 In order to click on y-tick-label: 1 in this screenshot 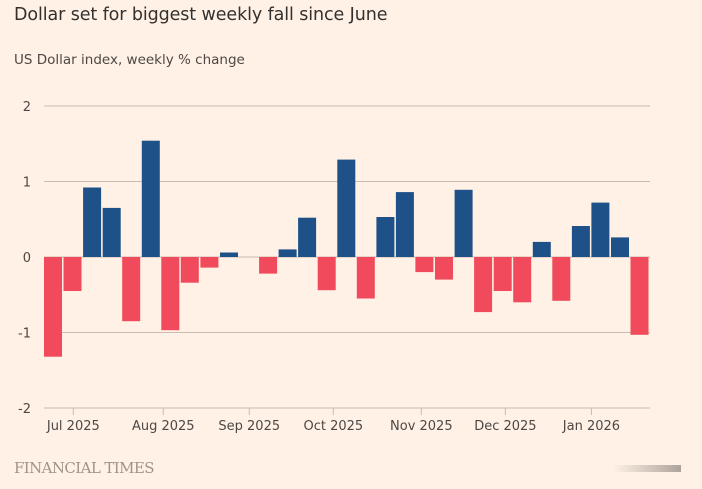, I will do `click(27, 183)`.